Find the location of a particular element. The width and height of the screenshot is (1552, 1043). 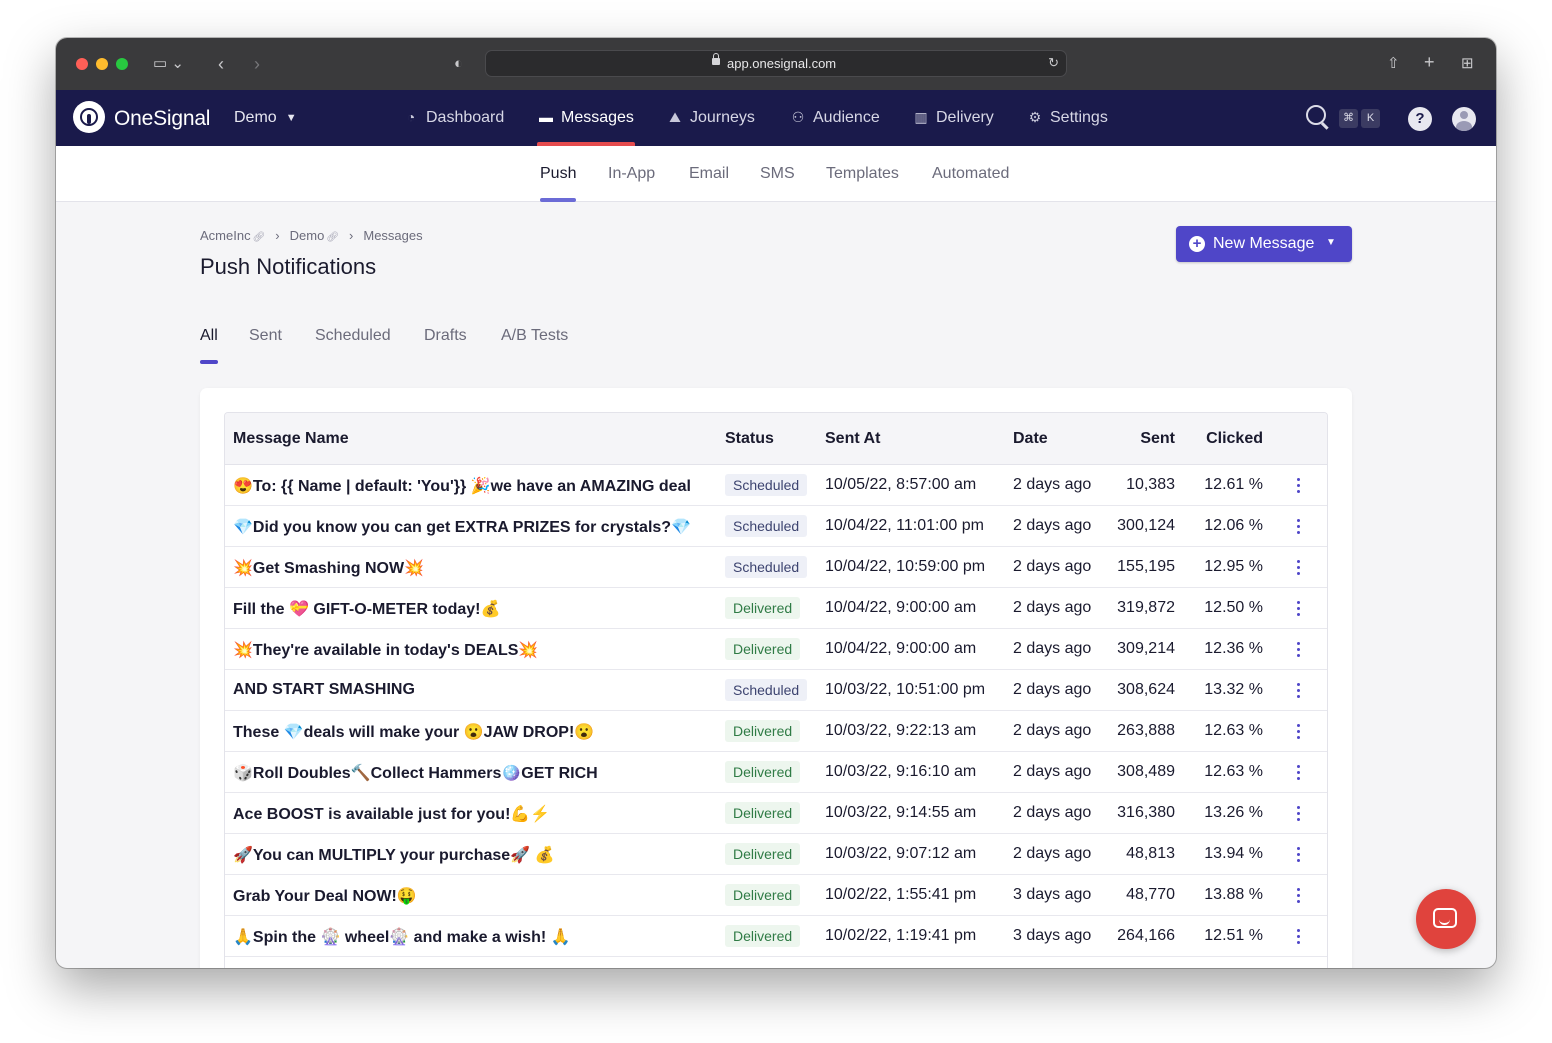

avatar is located at coordinates (1464, 119).